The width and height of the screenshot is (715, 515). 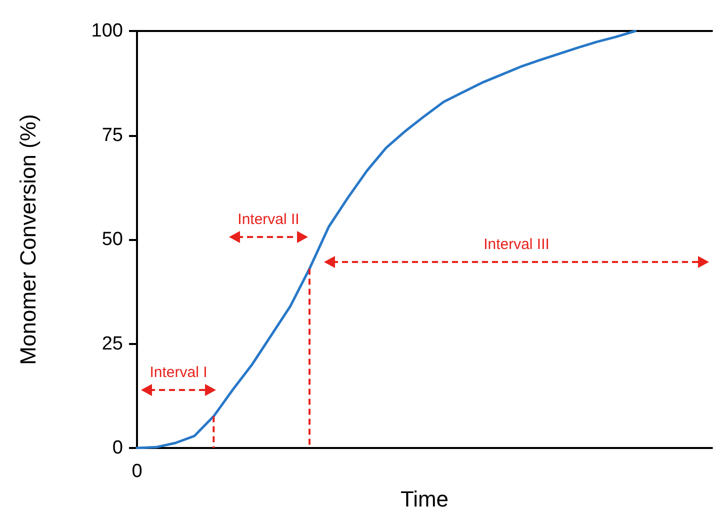 I want to click on y-tick-label: 50, so click(x=112, y=239).